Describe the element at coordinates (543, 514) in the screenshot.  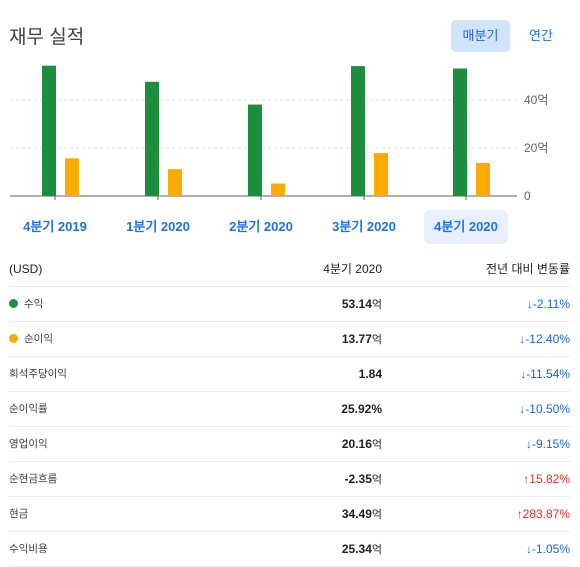
I see `row-change: ↑283.87%` at that location.